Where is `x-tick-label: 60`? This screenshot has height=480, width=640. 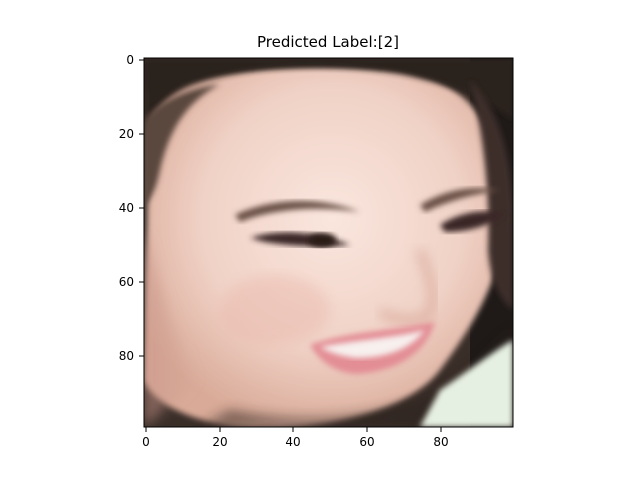 x-tick-label: 60 is located at coordinates (366, 442).